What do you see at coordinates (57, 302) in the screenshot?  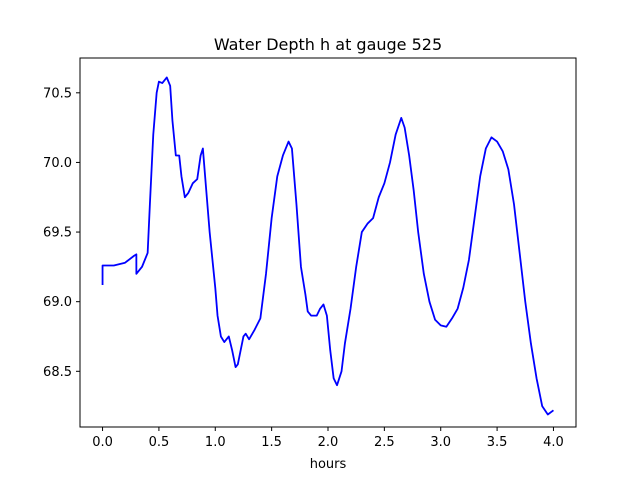 I see `y-tick-label: 69.0` at bounding box center [57, 302].